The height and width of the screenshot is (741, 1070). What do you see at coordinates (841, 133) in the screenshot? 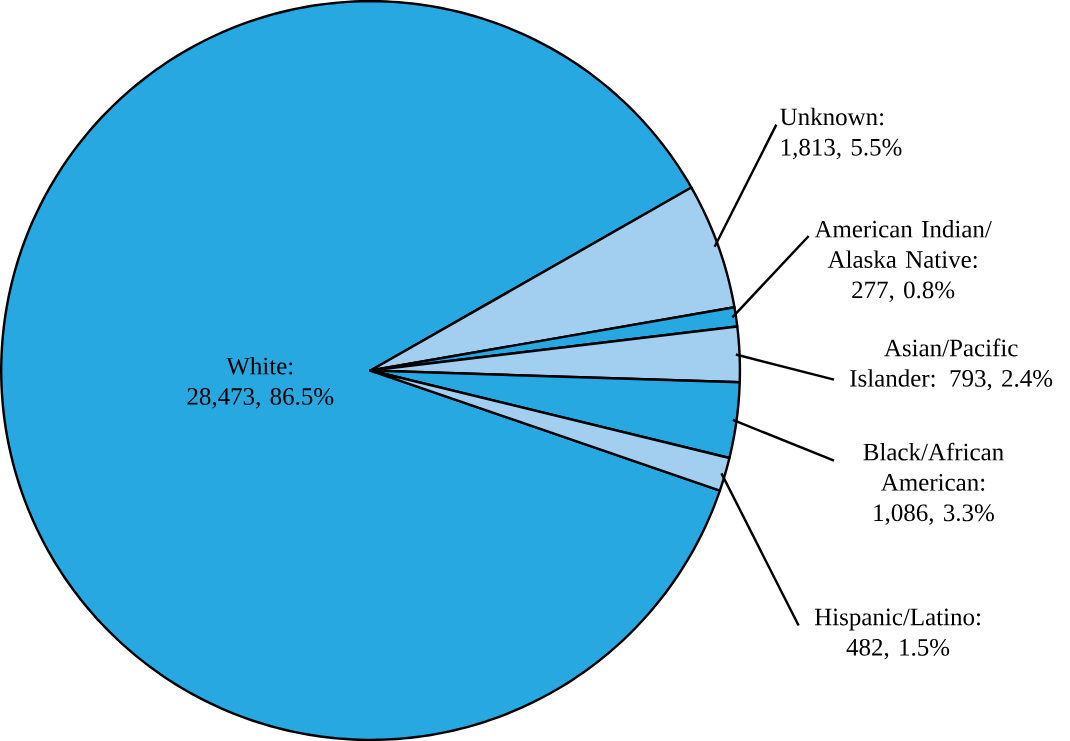
I see `slice-label: Unknown: 1,813, 5.5%` at bounding box center [841, 133].